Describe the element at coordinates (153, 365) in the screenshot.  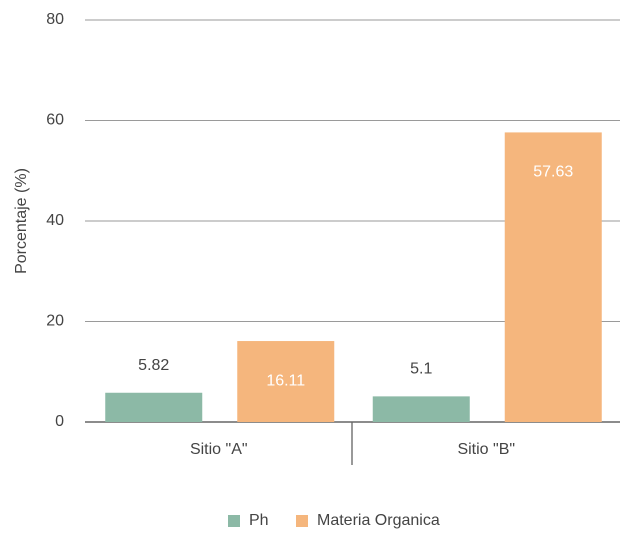
I see `data-label: 5.82` at that location.